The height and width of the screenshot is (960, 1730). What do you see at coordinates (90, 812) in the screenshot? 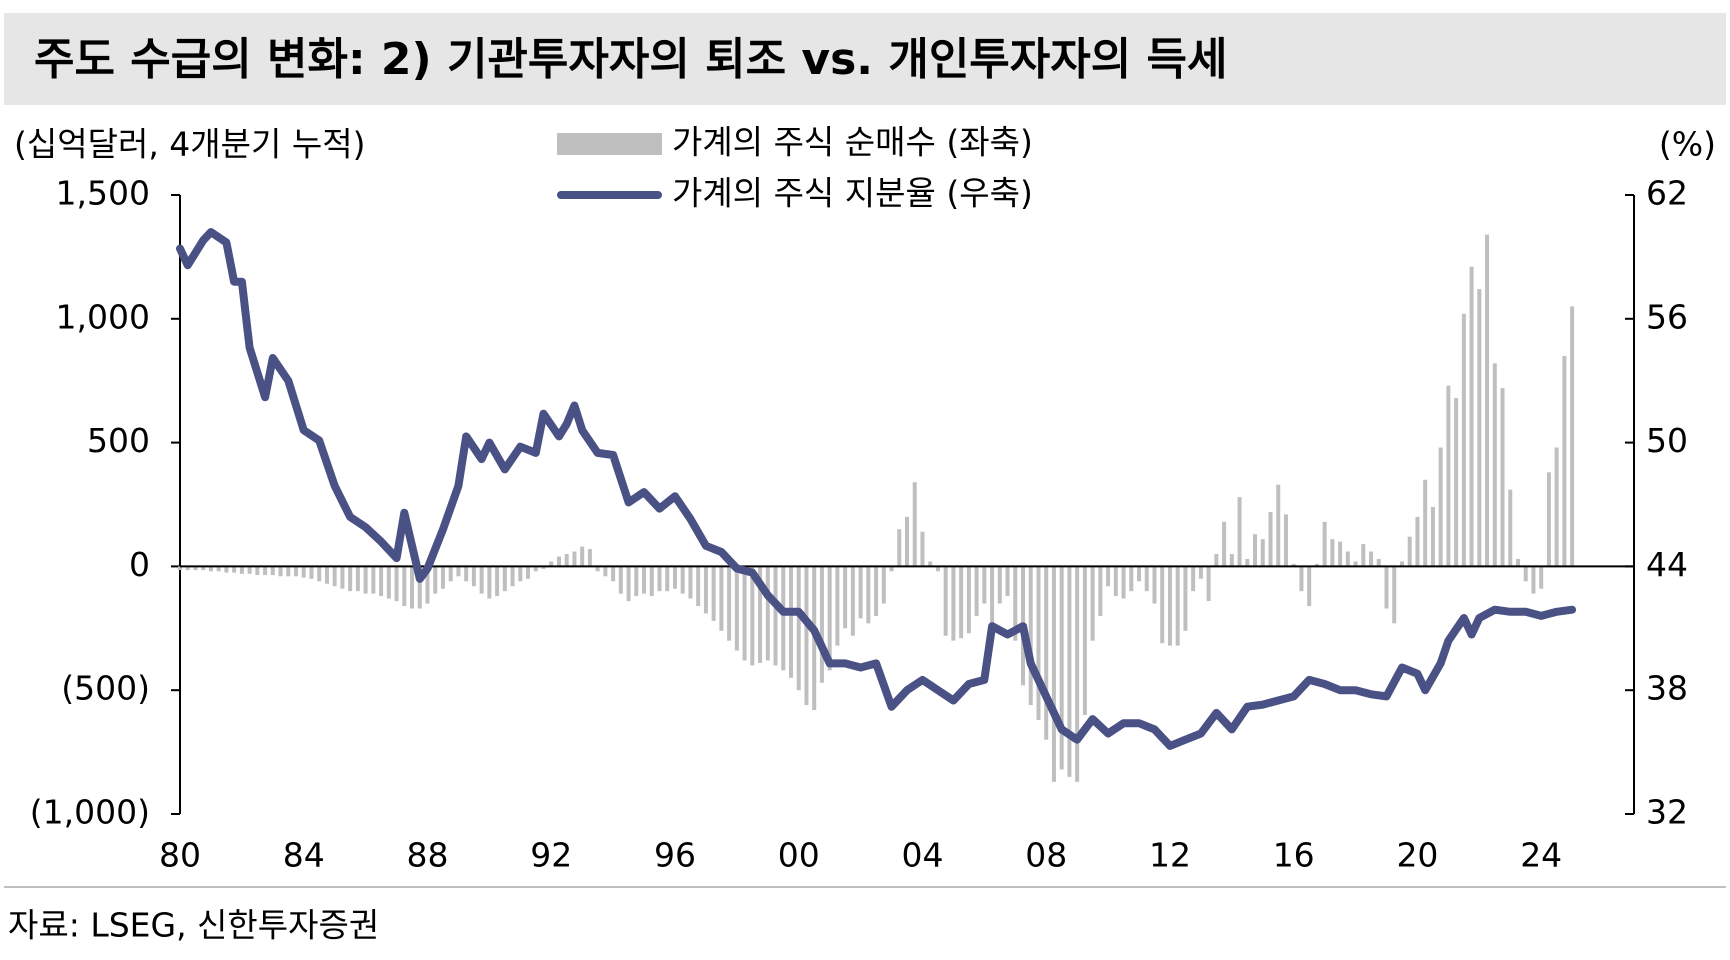
I see `y-tick-label: (1,000)` at bounding box center [90, 812].